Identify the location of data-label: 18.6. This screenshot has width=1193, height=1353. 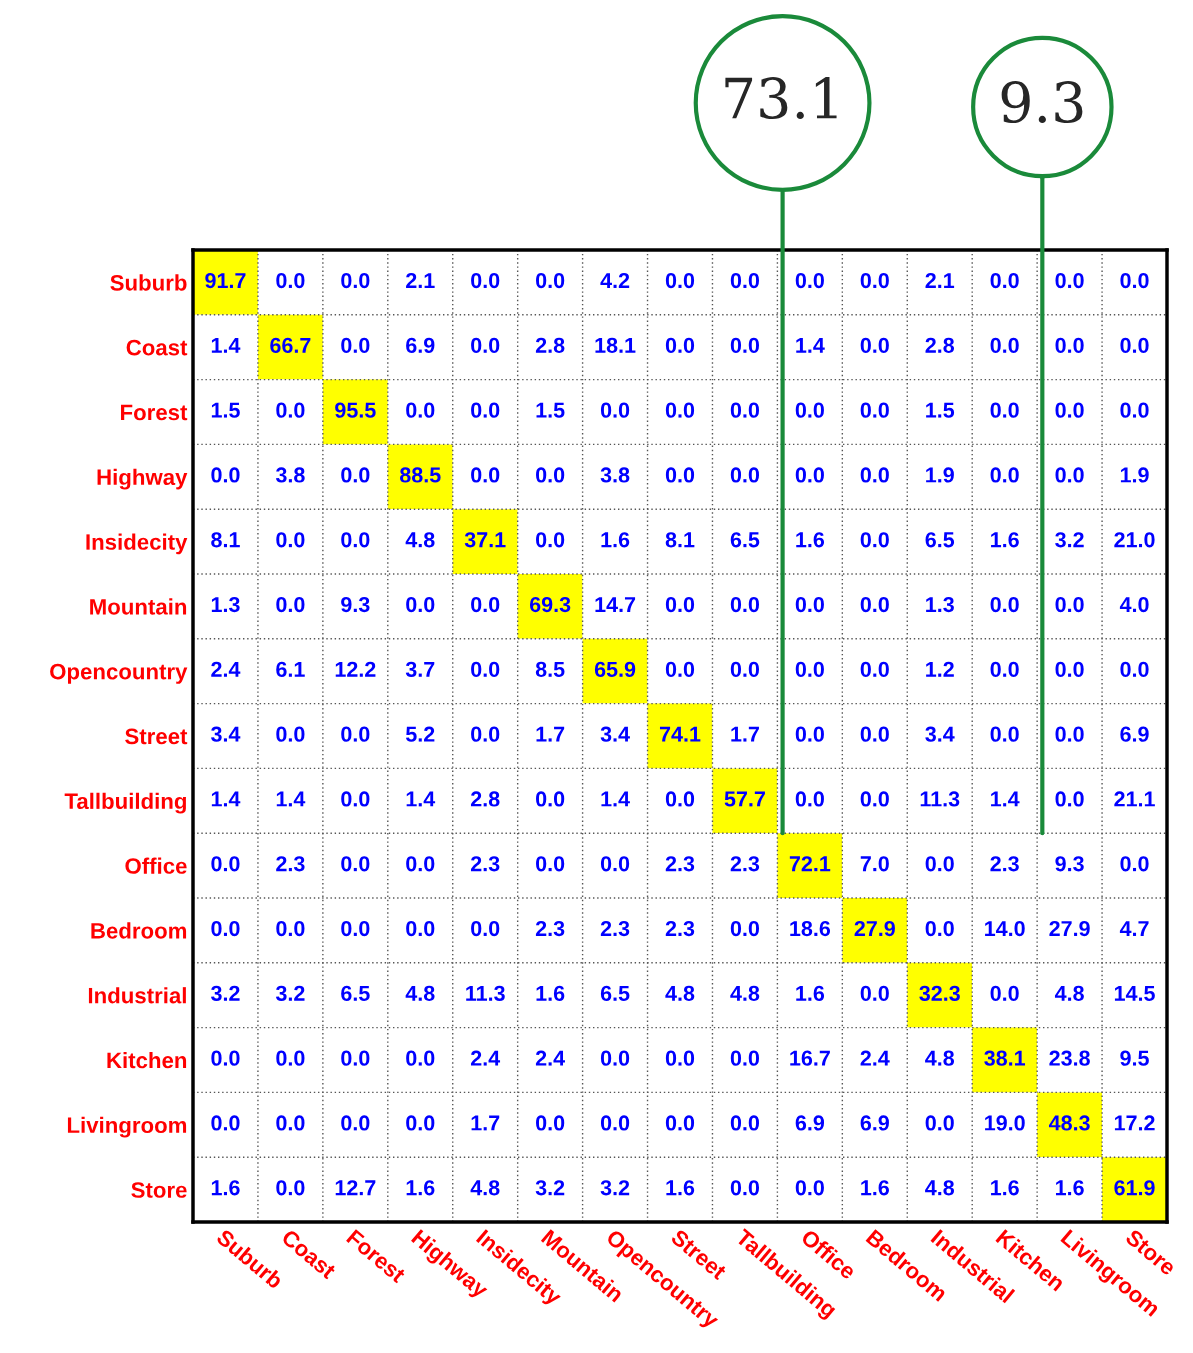
(810, 928).